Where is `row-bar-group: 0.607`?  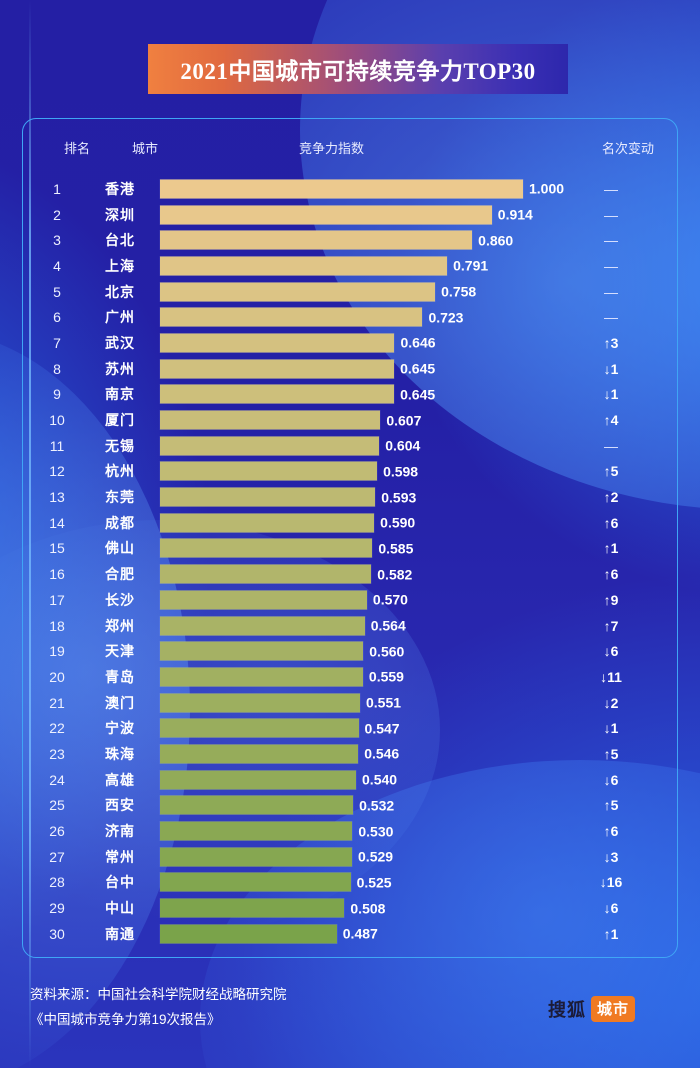
row-bar-group: 0.607 is located at coordinates (290, 420).